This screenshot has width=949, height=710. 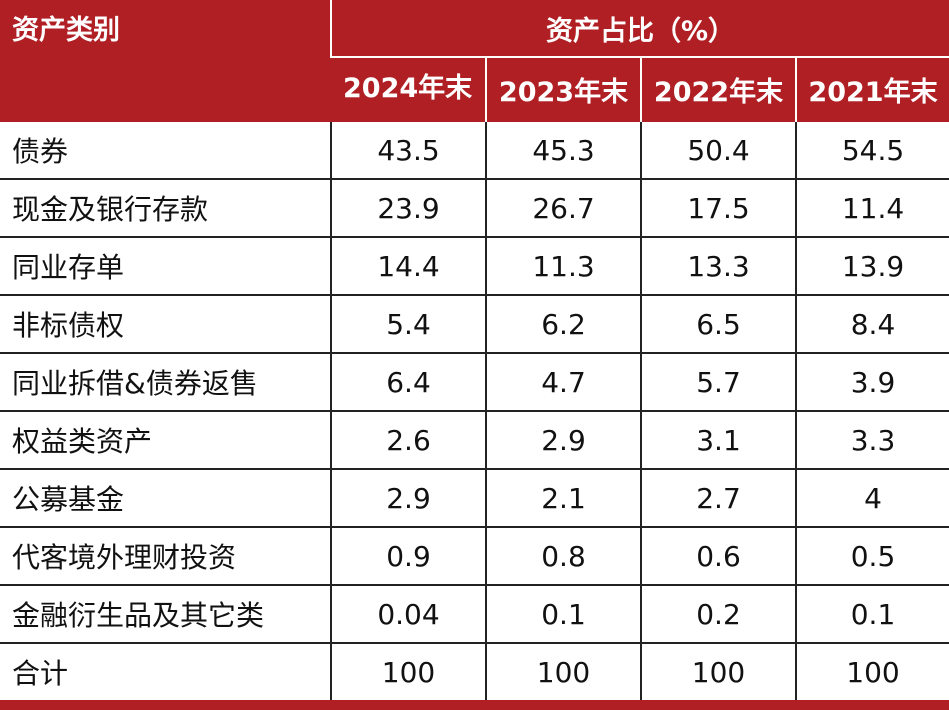 What do you see at coordinates (408, 381) in the screenshot?
I see `value-cell: 6.4` at bounding box center [408, 381].